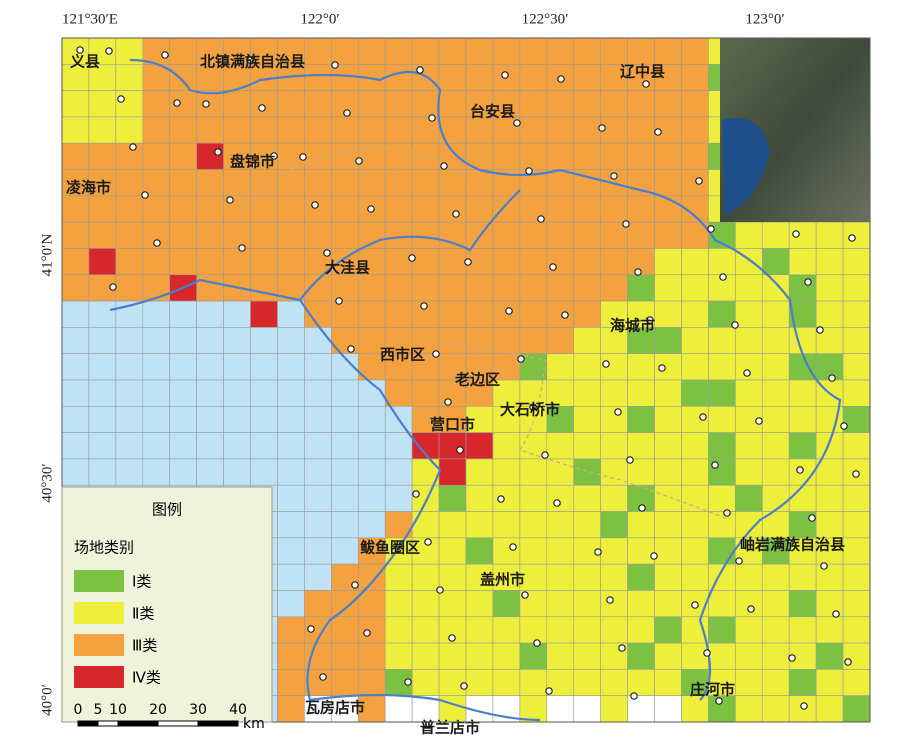 This screenshot has height=756, width=908. Describe the element at coordinates (108, 723) in the screenshot. I see `scale-segment` at that location.